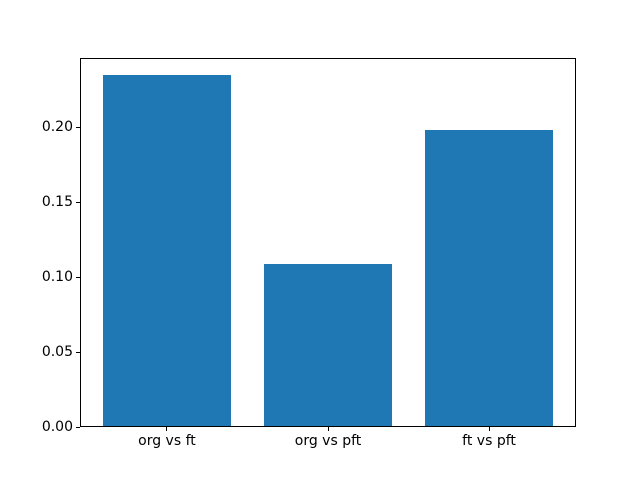 This screenshot has width=640, height=480. Describe the element at coordinates (167, 441) in the screenshot. I see `x-tick-label: org vs ft` at that location.